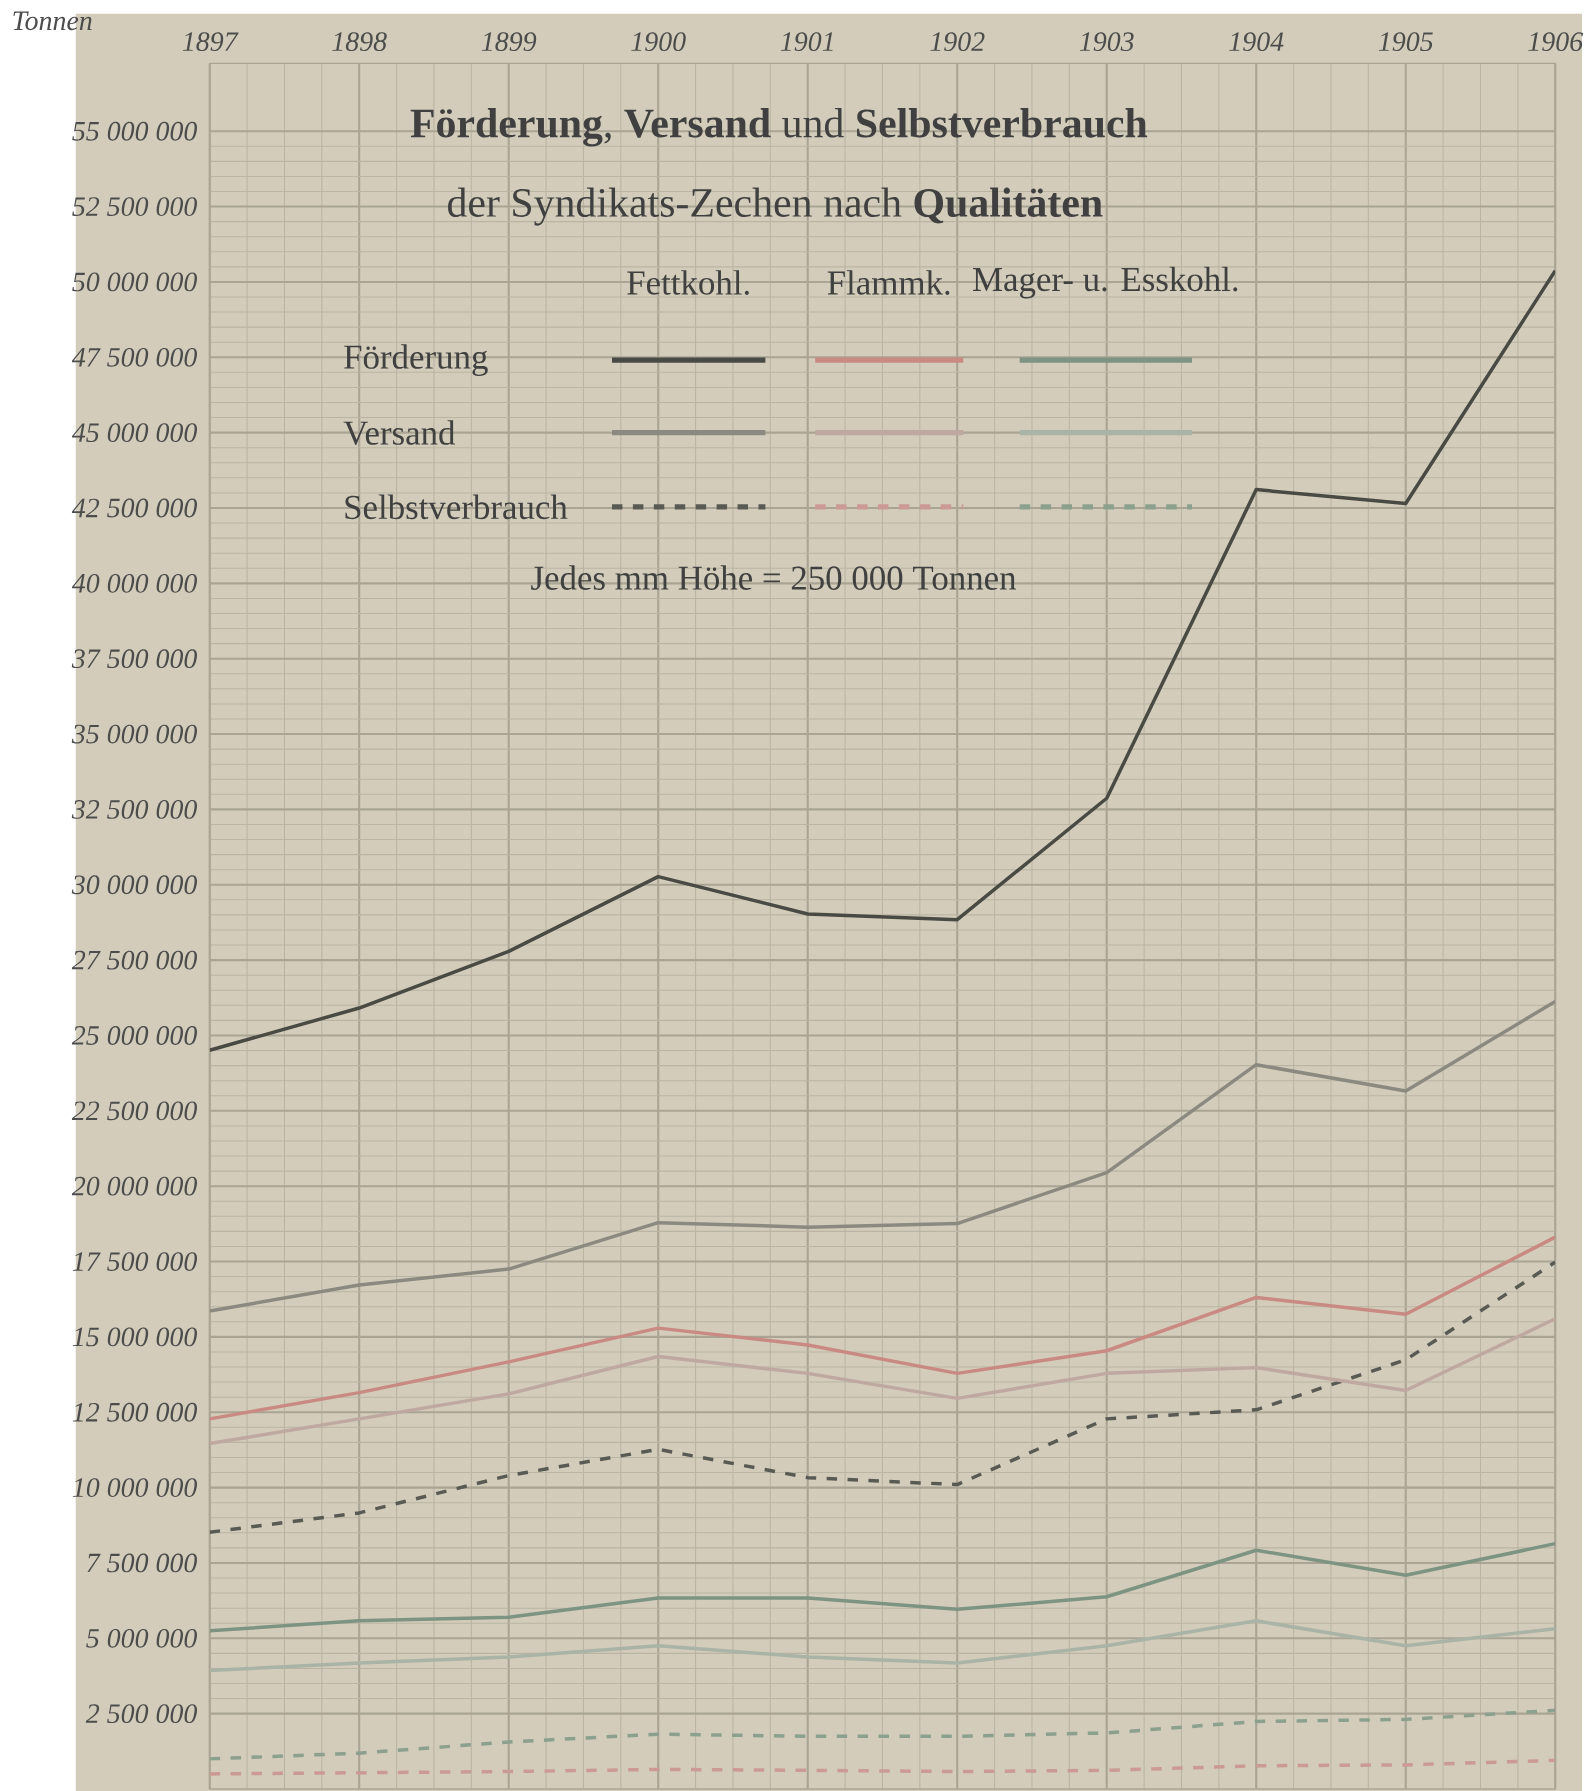 The image size is (1595, 1791). Describe the element at coordinates (1106, 42) in the screenshot. I see `x-tick-label: 1903` at that location.